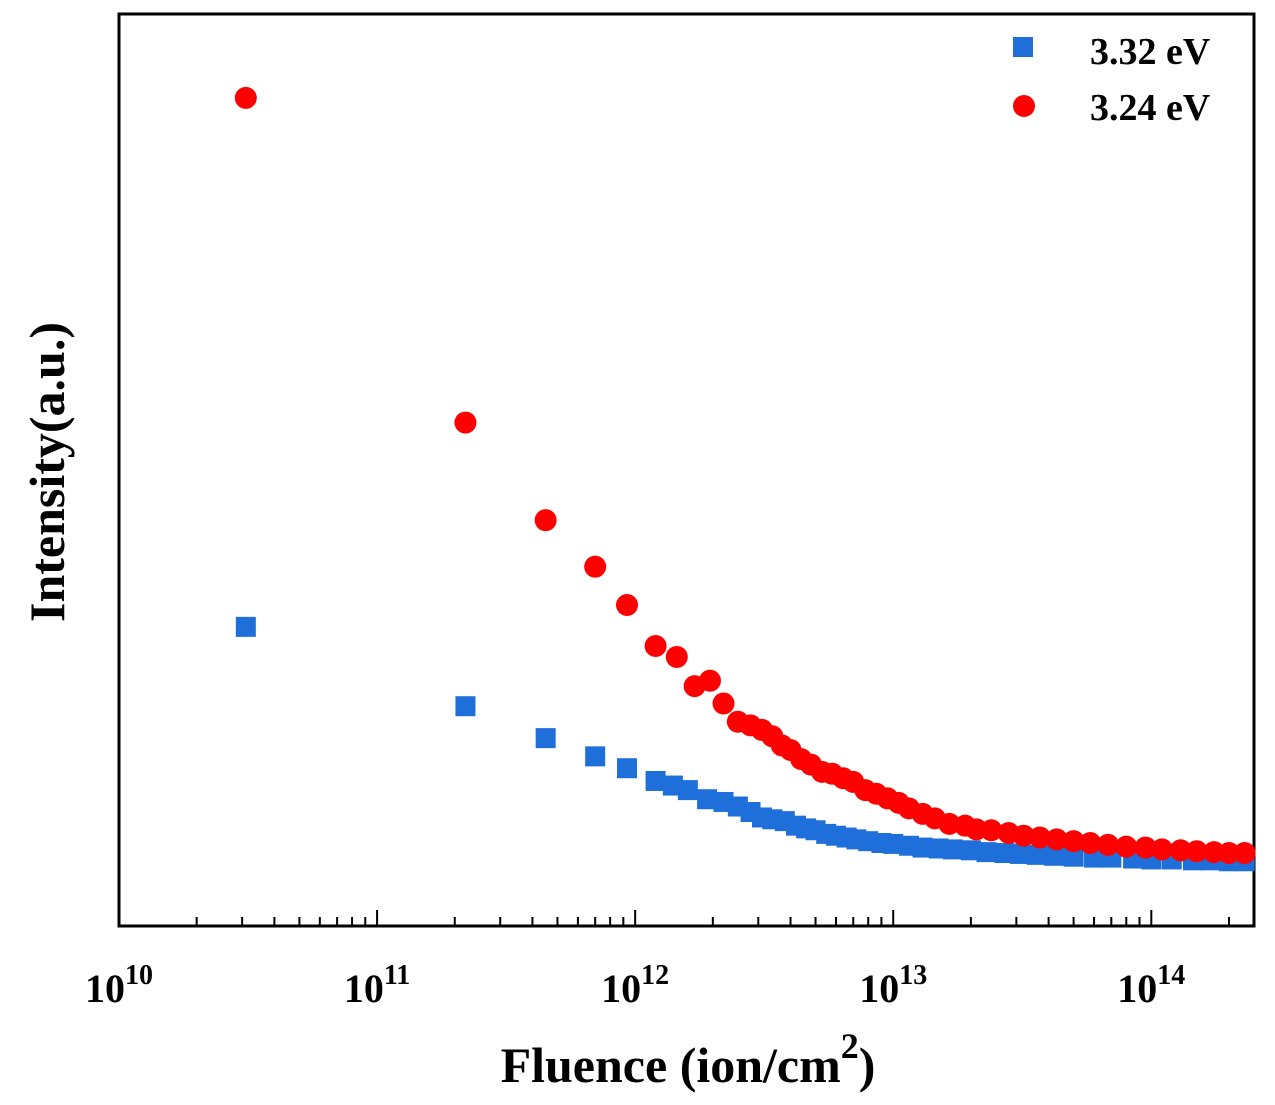 The height and width of the screenshot is (1105, 1275). What do you see at coordinates (1024, 106) in the screenshot?
I see `legend-marker-3-24ev` at bounding box center [1024, 106].